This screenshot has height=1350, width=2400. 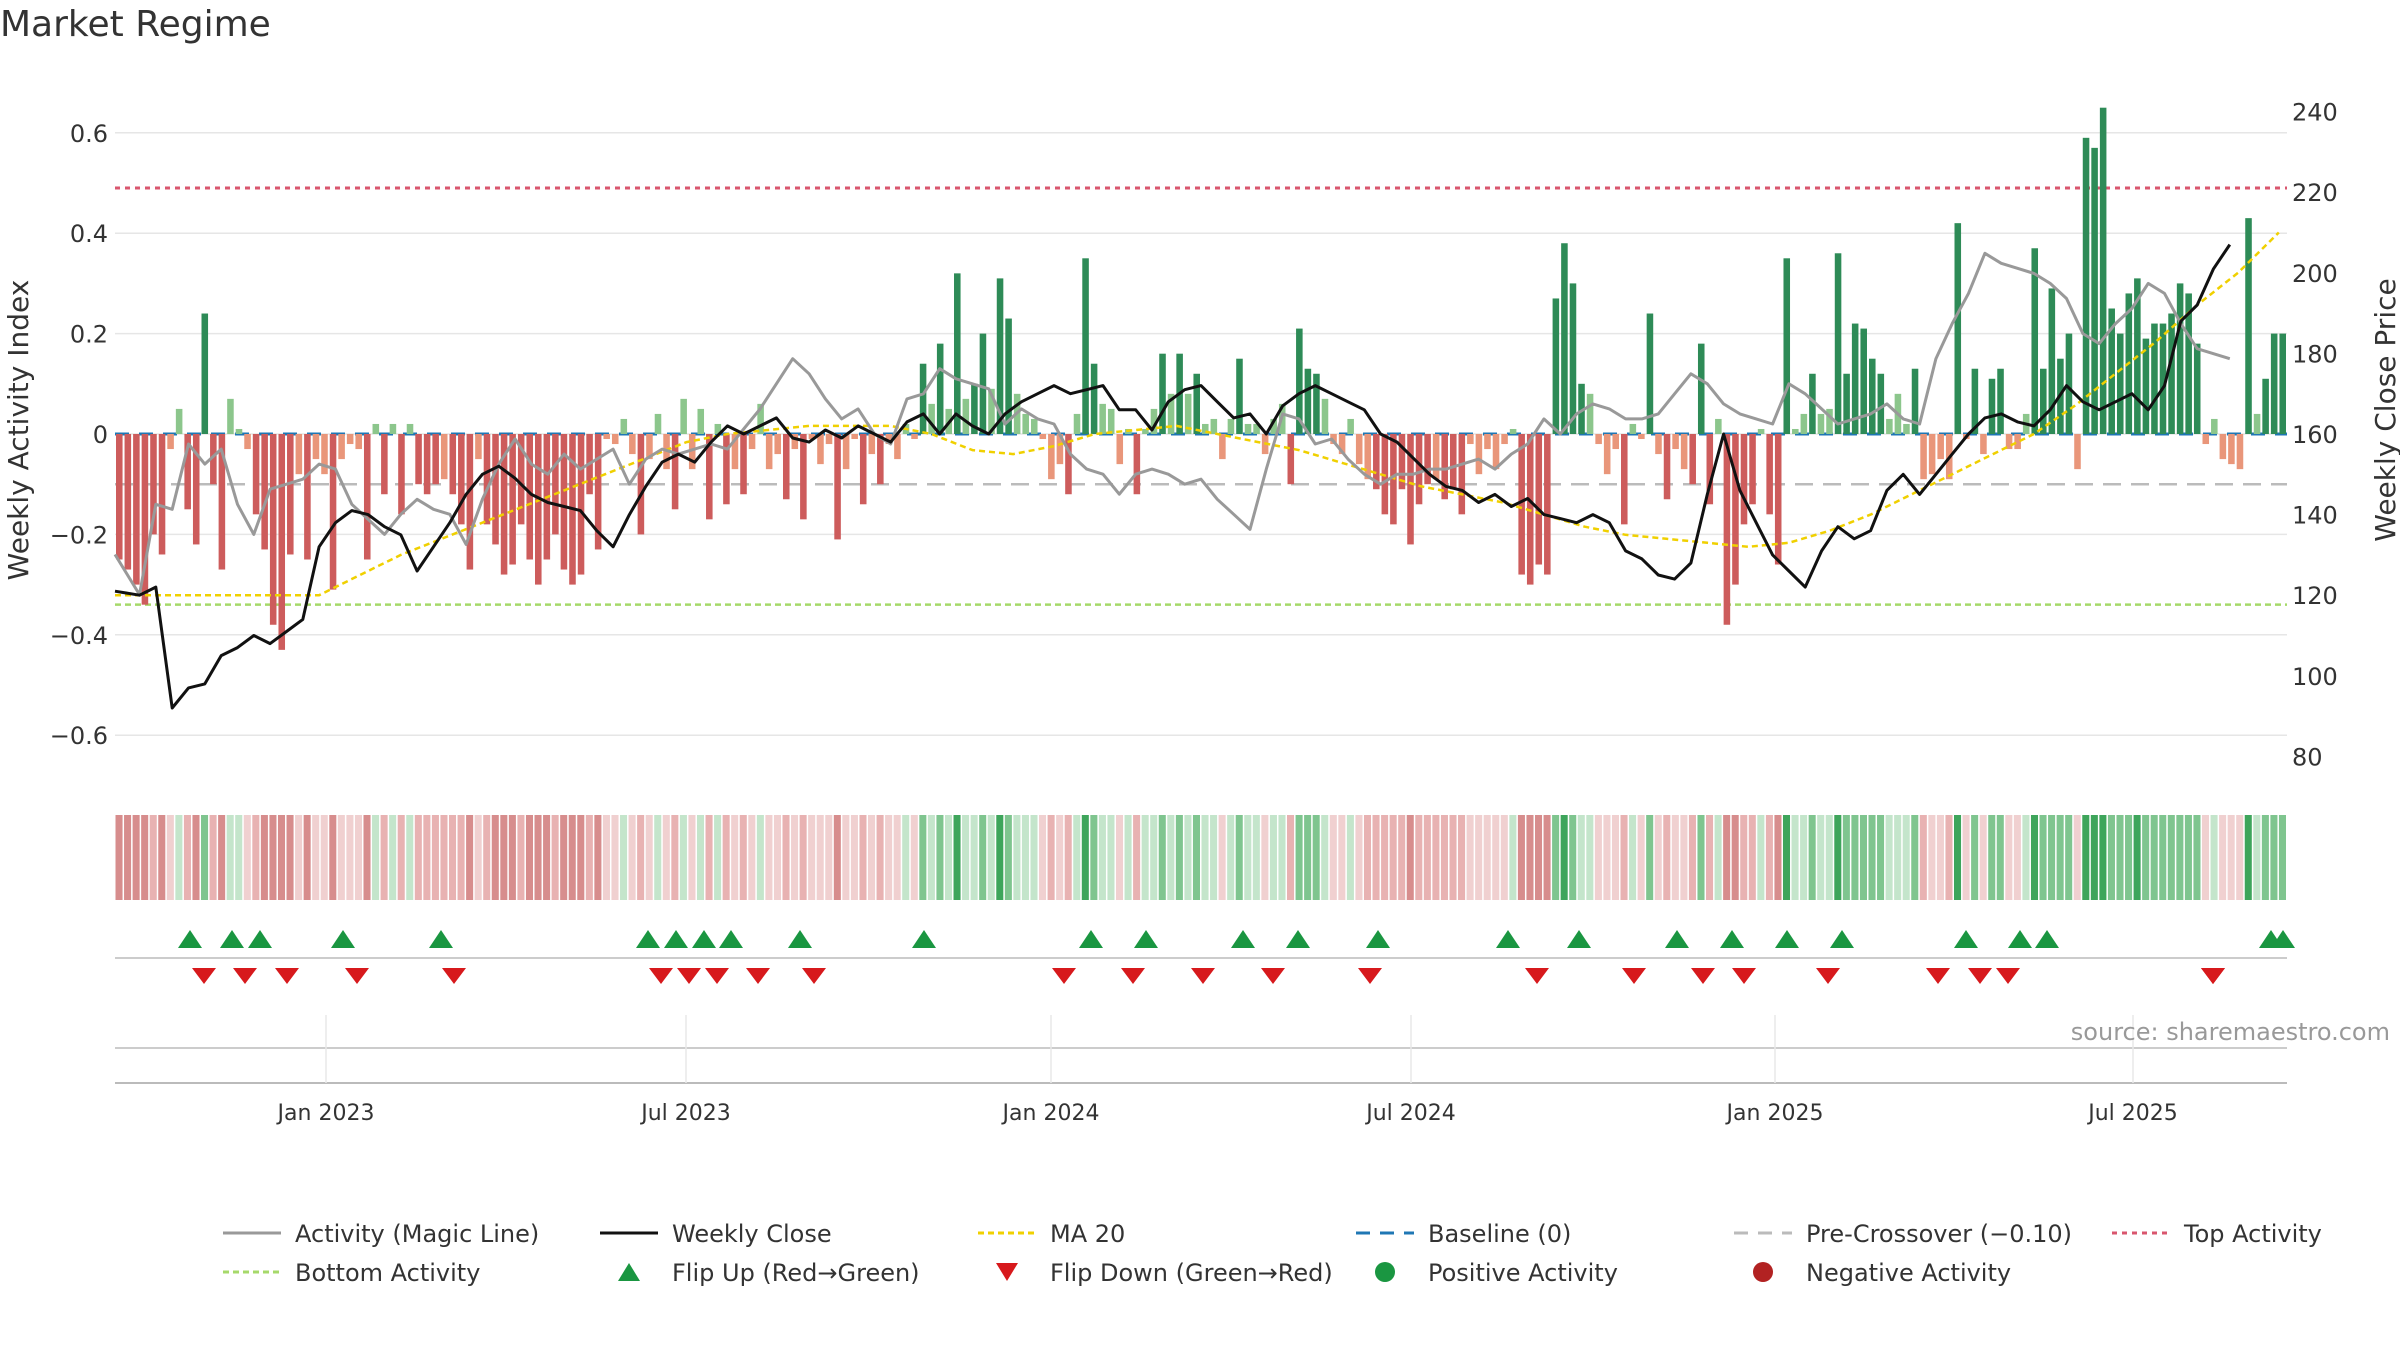 What do you see at coordinates (2384, 409) in the screenshot?
I see `y-right-axis-title: Weekly Close Price` at bounding box center [2384, 409].